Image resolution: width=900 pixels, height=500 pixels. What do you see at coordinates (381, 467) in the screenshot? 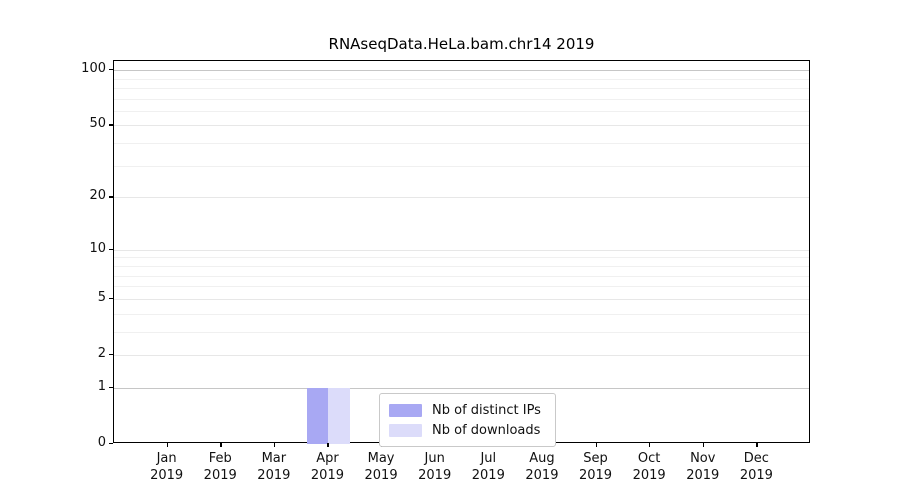
I see `x-tick-label: May 2019` at bounding box center [381, 467].